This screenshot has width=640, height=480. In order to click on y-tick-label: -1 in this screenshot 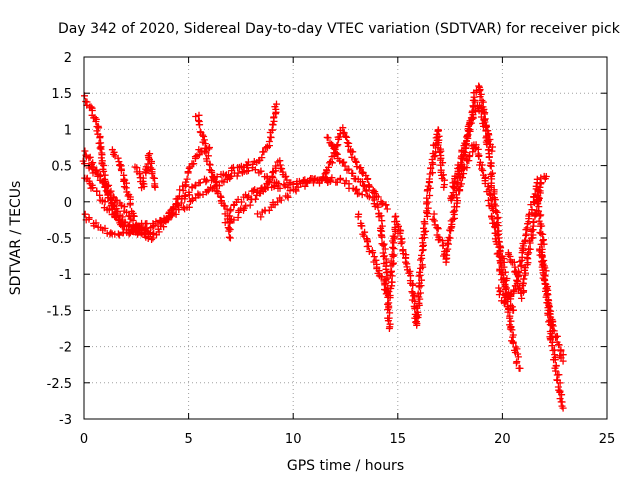, I will do `click(65, 275)`.